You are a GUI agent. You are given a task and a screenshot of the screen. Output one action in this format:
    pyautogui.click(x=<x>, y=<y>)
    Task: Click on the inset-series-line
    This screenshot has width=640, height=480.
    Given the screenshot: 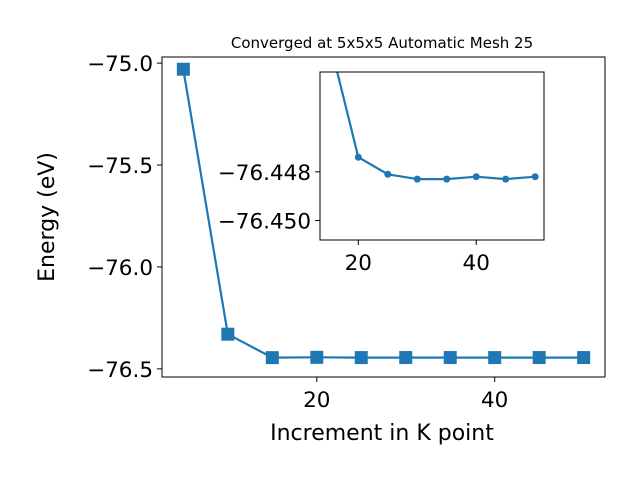 What is the action you would take?
    pyautogui.click(x=436, y=126)
    